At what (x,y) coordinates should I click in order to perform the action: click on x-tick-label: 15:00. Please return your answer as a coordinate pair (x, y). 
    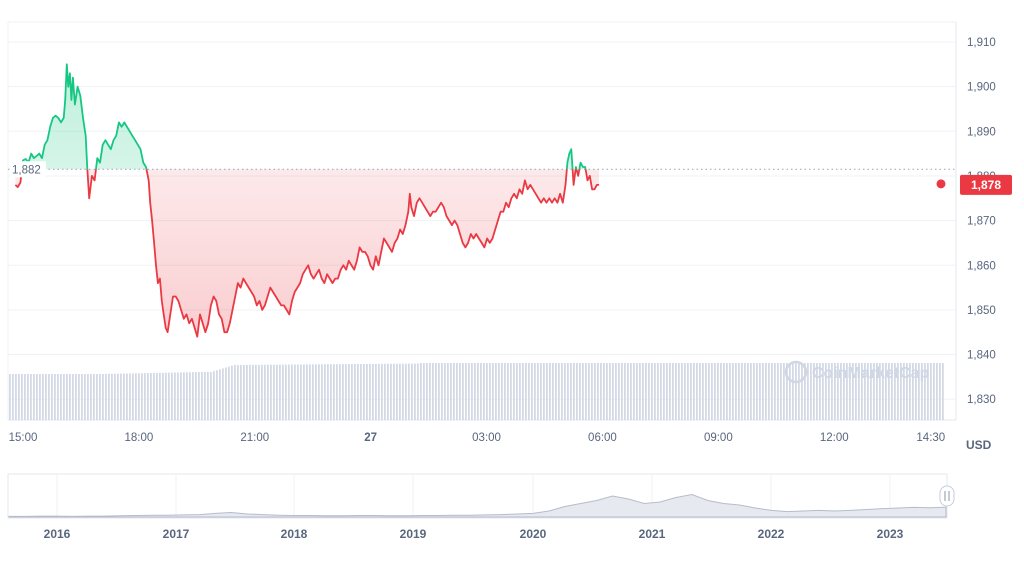
    Looking at the image, I should click on (23, 438).